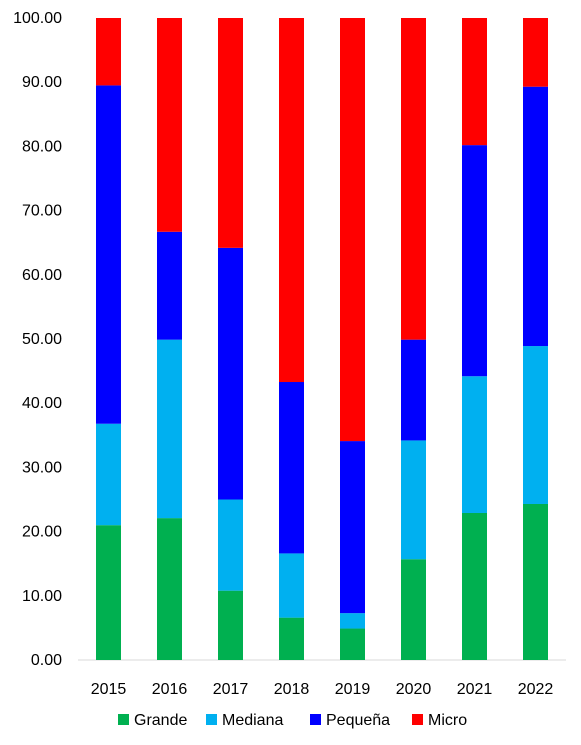 The width and height of the screenshot is (581, 745). I want to click on bar-segment-mediana-2019, so click(352, 621).